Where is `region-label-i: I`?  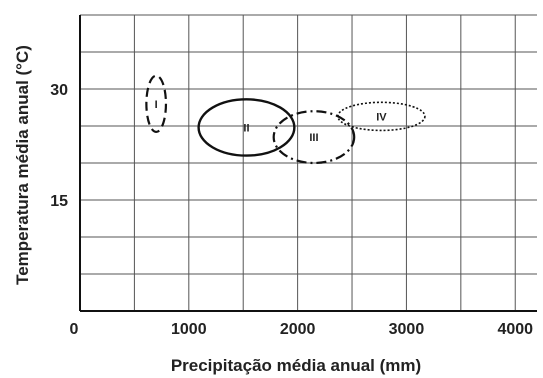
region-label-i: I is located at coordinates (156, 105).